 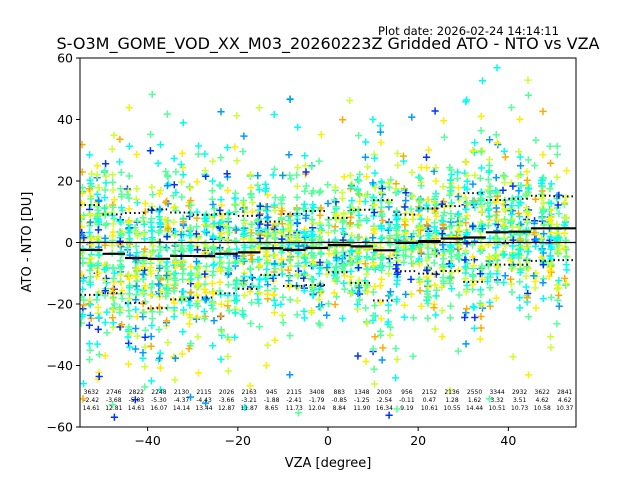 What do you see at coordinates (113, 408) in the screenshot?
I see `bin-std-label: 12.81` at bounding box center [113, 408].